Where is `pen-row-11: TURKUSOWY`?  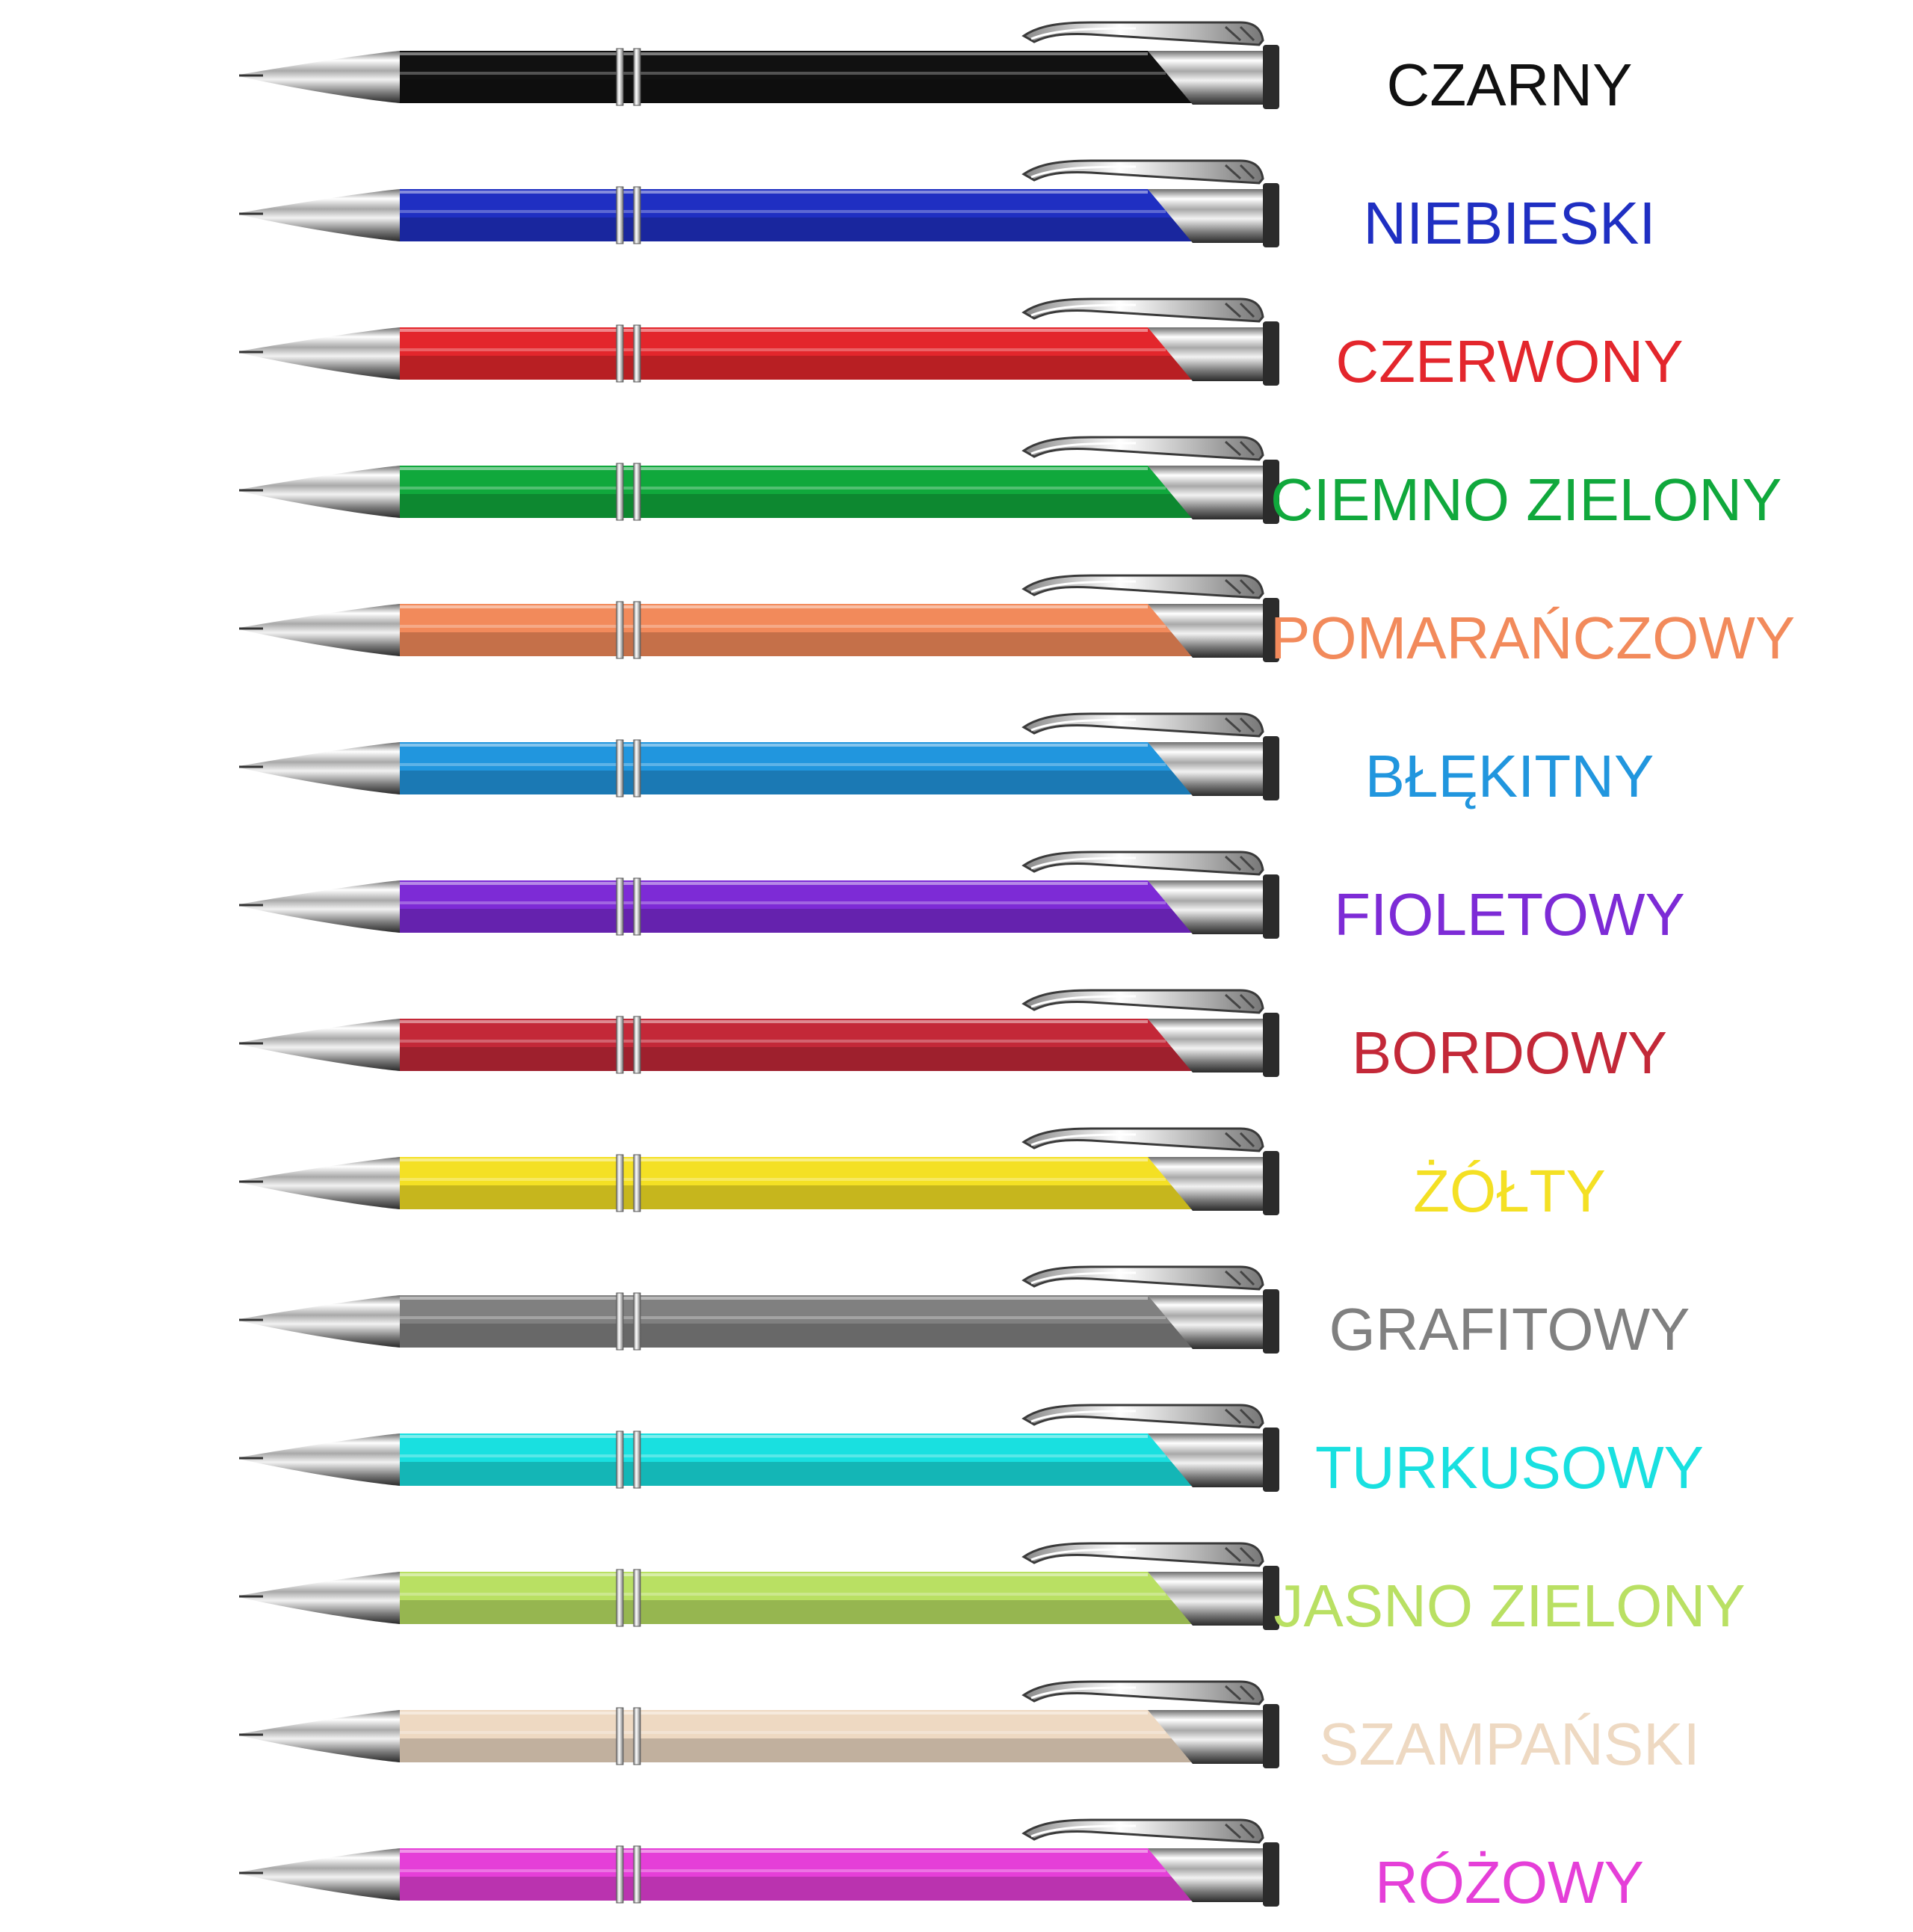
pen-row-11: TURKUSOWY is located at coordinates (956, 1460).